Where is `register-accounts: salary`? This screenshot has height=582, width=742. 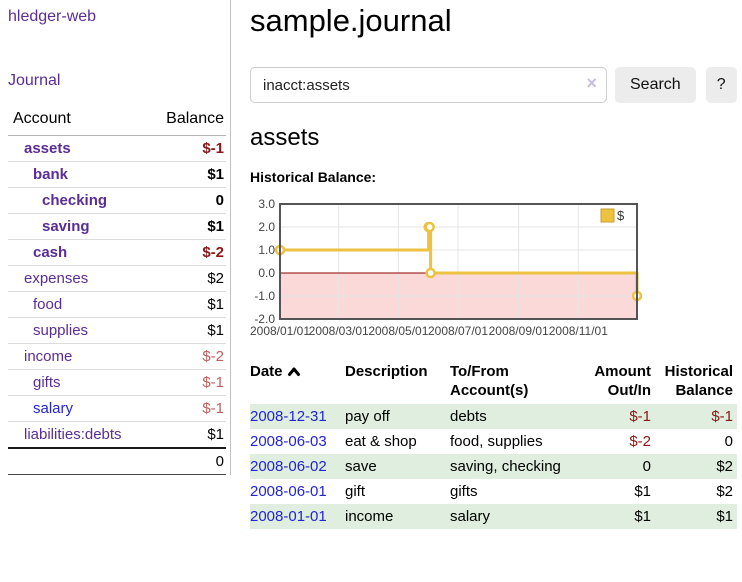 register-accounts: salary is located at coordinates (512, 516).